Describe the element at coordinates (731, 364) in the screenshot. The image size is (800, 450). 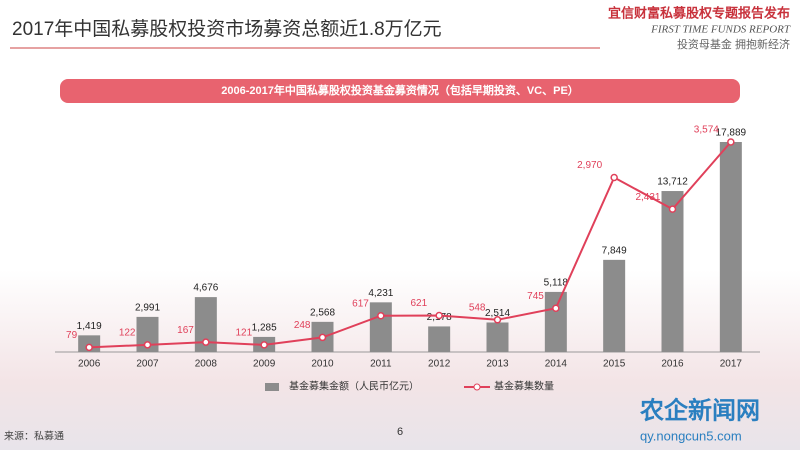
I see `x-tick-label: 2017` at that location.